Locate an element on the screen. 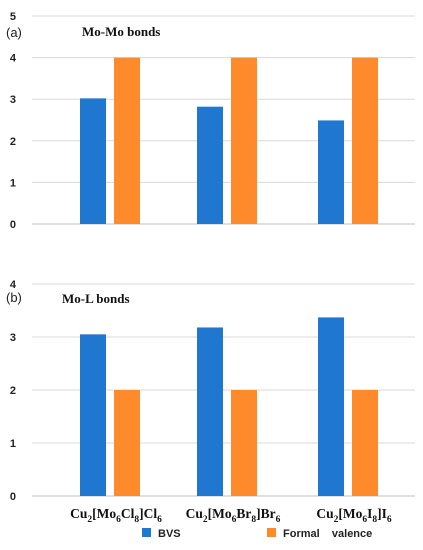 Image resolution: width=423 pixels, height=550 pixels. panel-a-title: Mo-Mo bonds is located at coordinates (121, 31).